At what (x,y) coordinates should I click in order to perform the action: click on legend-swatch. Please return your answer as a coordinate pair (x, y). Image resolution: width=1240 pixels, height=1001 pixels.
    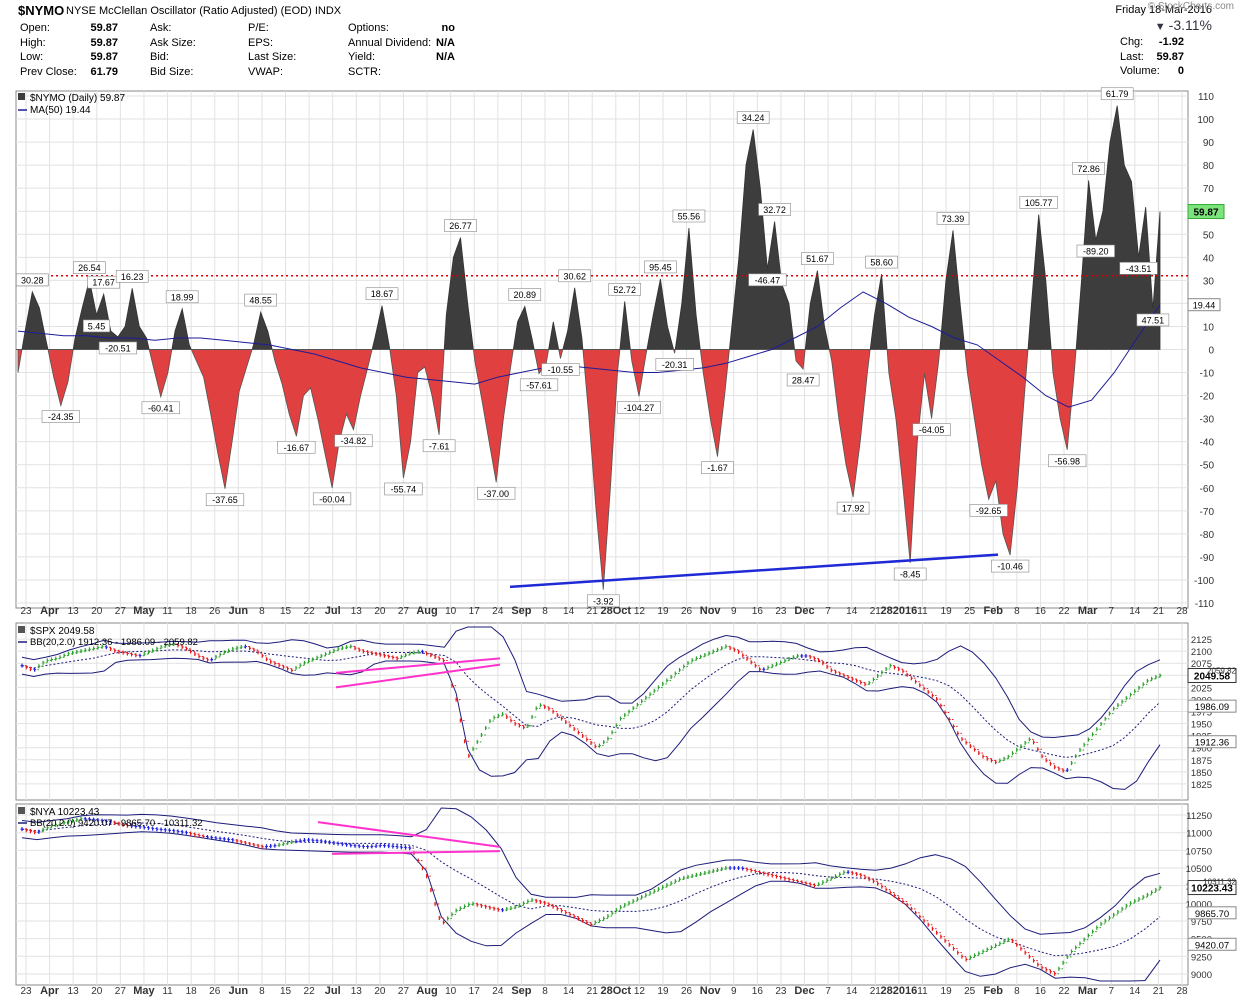
    Looking at the image, I should click on (21, 96).